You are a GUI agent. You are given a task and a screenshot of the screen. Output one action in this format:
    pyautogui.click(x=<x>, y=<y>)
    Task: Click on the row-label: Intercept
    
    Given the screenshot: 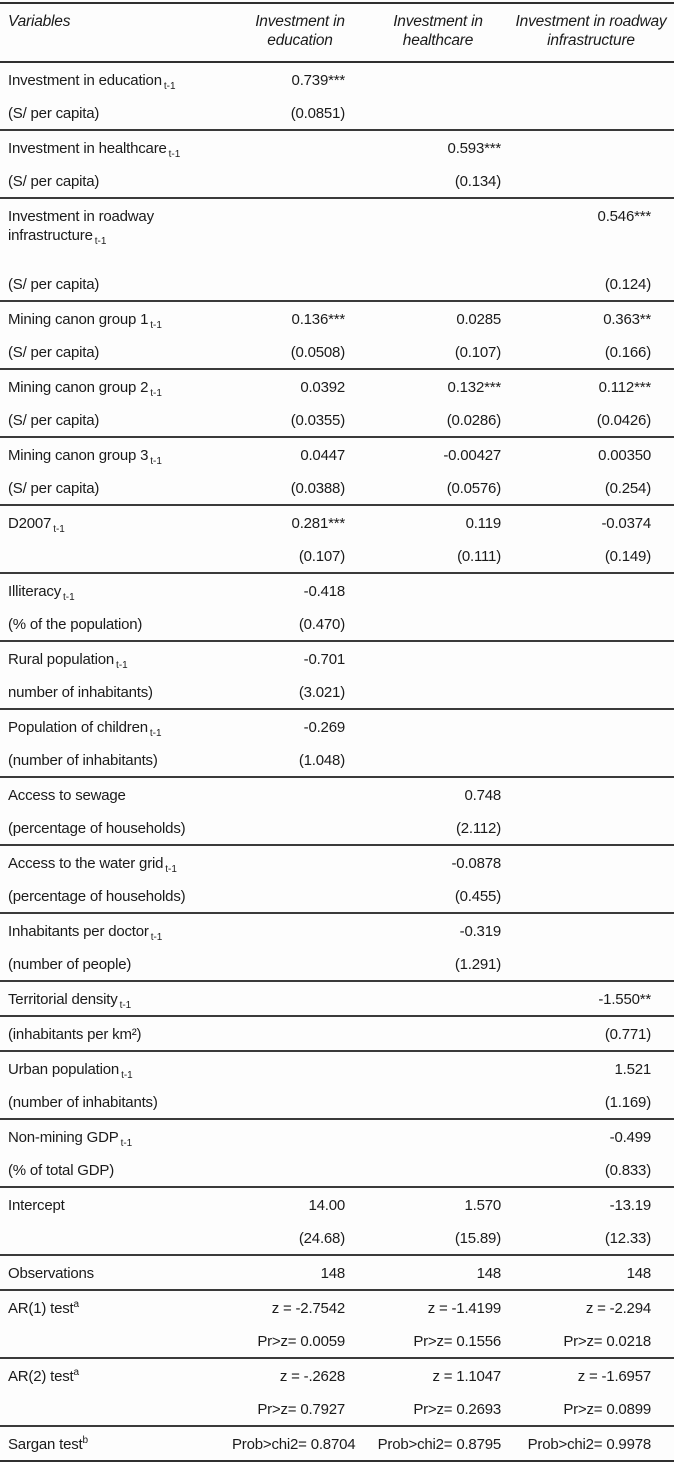 What is the action you would take?
    pyautogui.click(x=116, y=1203)
    